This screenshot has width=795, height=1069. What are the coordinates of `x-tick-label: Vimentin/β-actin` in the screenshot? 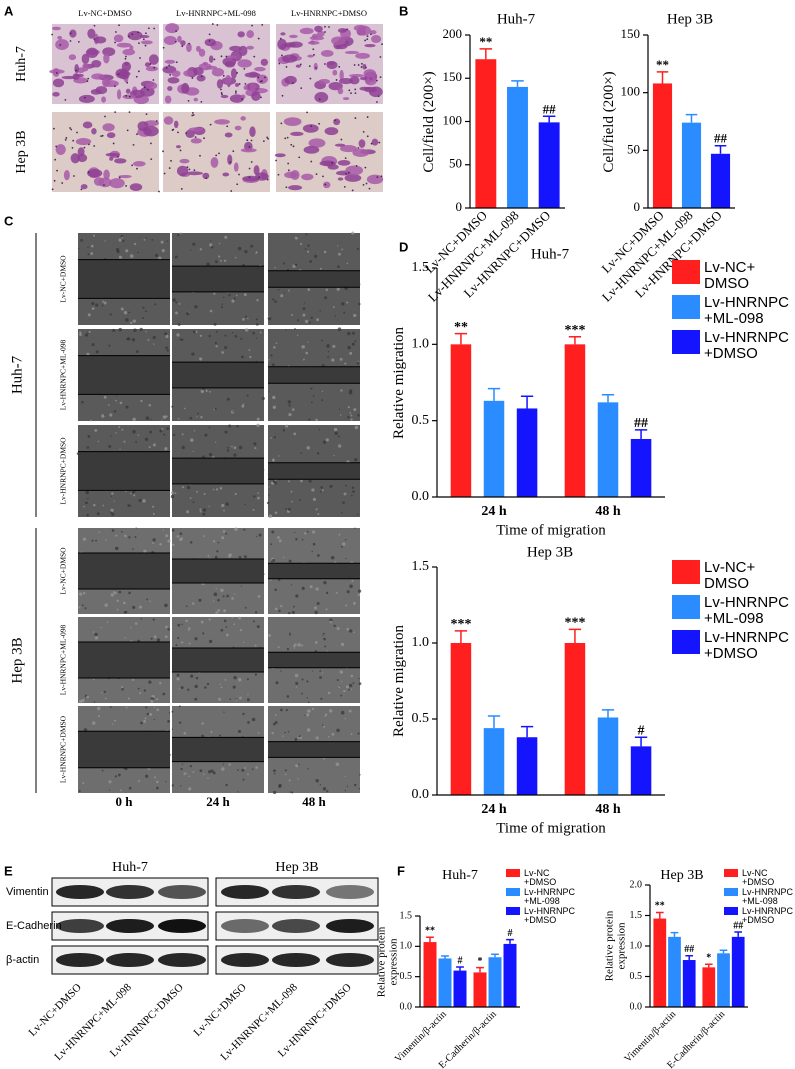 It's located at (421, 1037).